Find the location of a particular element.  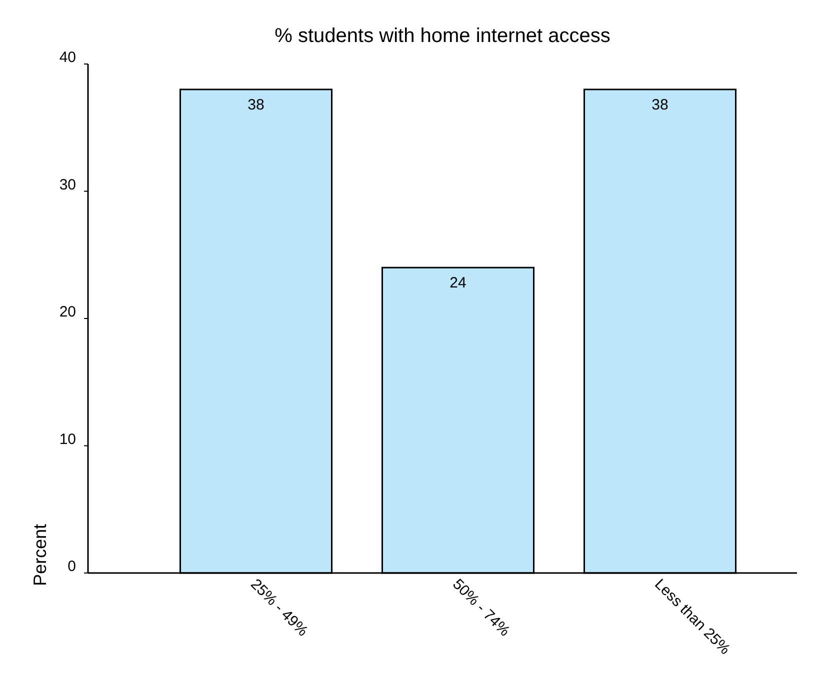

y-tick-label: 20 is located at coordinates (67, 312).